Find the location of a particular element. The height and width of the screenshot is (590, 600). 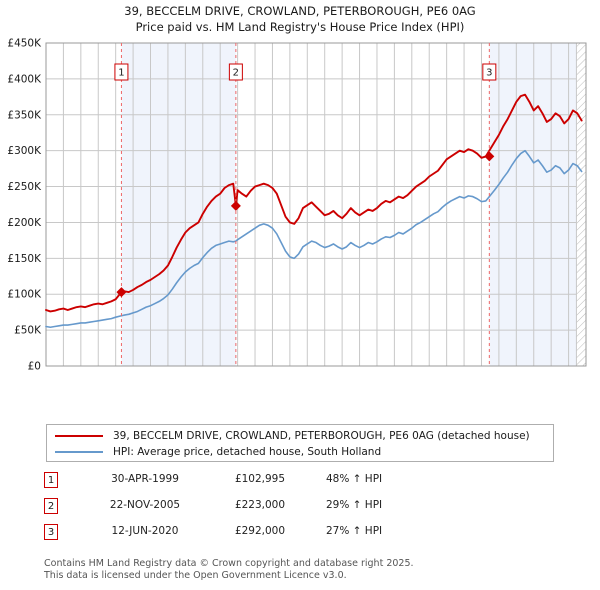

chart-marker-badge-label: 3 is located at coordinates (489, 73).